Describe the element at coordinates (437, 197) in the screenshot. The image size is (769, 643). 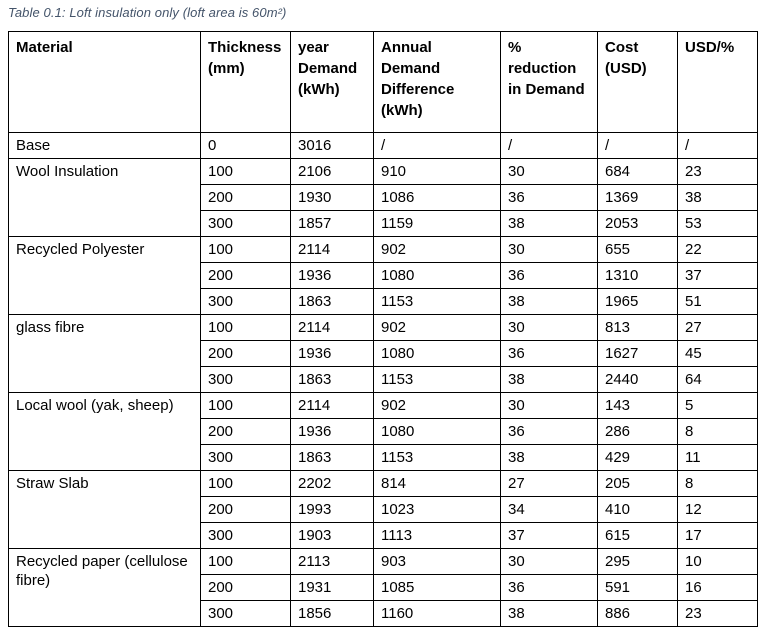
I see `cell-annual-demand-difference: 1086` at that location.